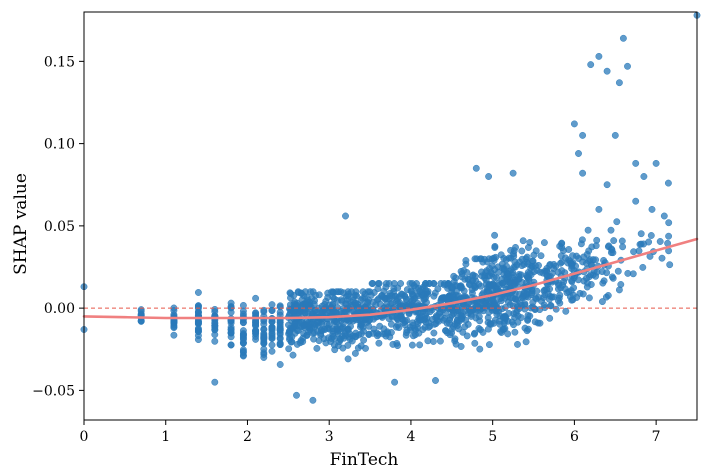 This screenshot has width=718, height=474. What do you see at coordinates (59, 309) in the screenshot?
I see `y-tick-label: 0.00` at bounding box center [59, 309].